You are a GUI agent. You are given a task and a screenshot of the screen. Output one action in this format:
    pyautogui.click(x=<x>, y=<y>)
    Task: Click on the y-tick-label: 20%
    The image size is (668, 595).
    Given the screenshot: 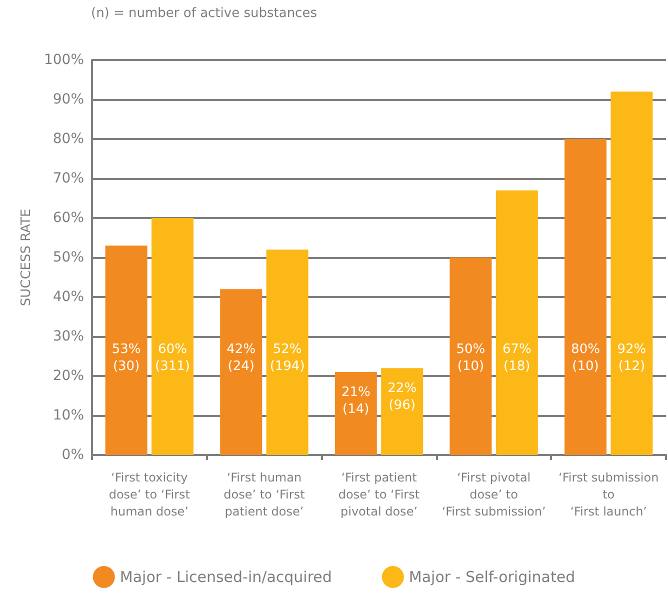 What is the action you would take?
    pyautogui.click(x=68, y=376)
    